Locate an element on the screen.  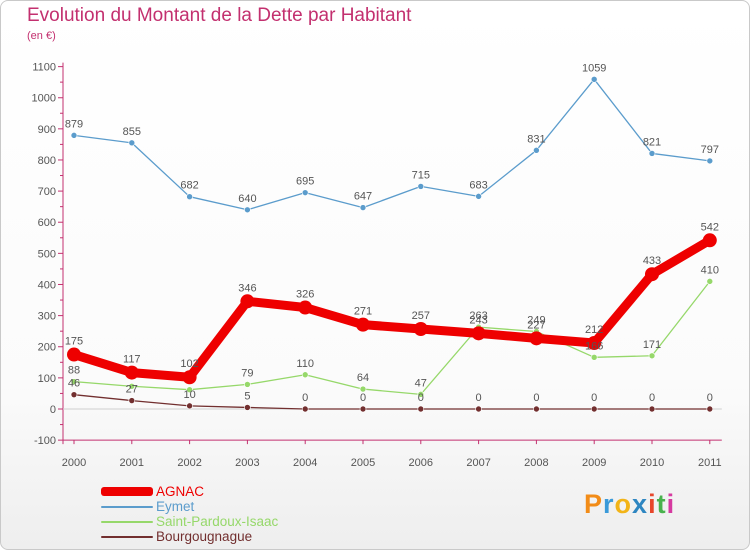
data-label-agnac: 346 is located at coordinates (247, 288).